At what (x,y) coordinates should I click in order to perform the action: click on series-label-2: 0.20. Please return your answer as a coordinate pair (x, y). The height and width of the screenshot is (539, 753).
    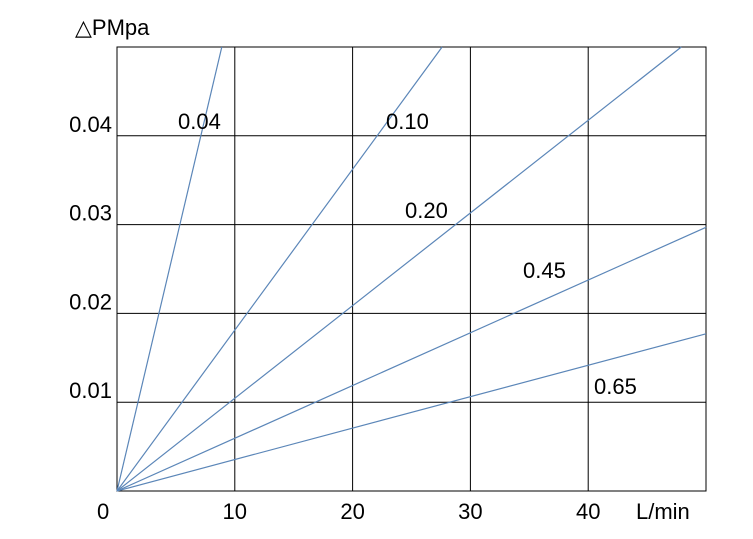
    Looking at the image, I should click on (426, 210).